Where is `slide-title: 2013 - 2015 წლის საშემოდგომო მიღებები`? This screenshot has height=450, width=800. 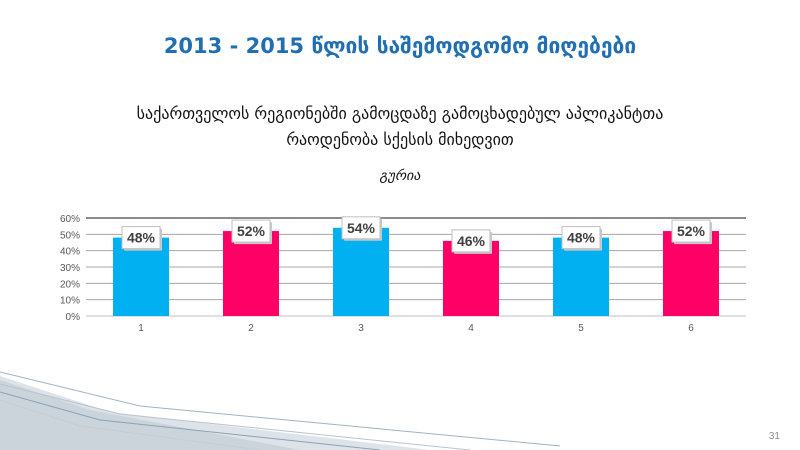
slide-title: 2013 - 2015 წლის საშემოდგომო მიღებები is located at coordinates (400, 46).